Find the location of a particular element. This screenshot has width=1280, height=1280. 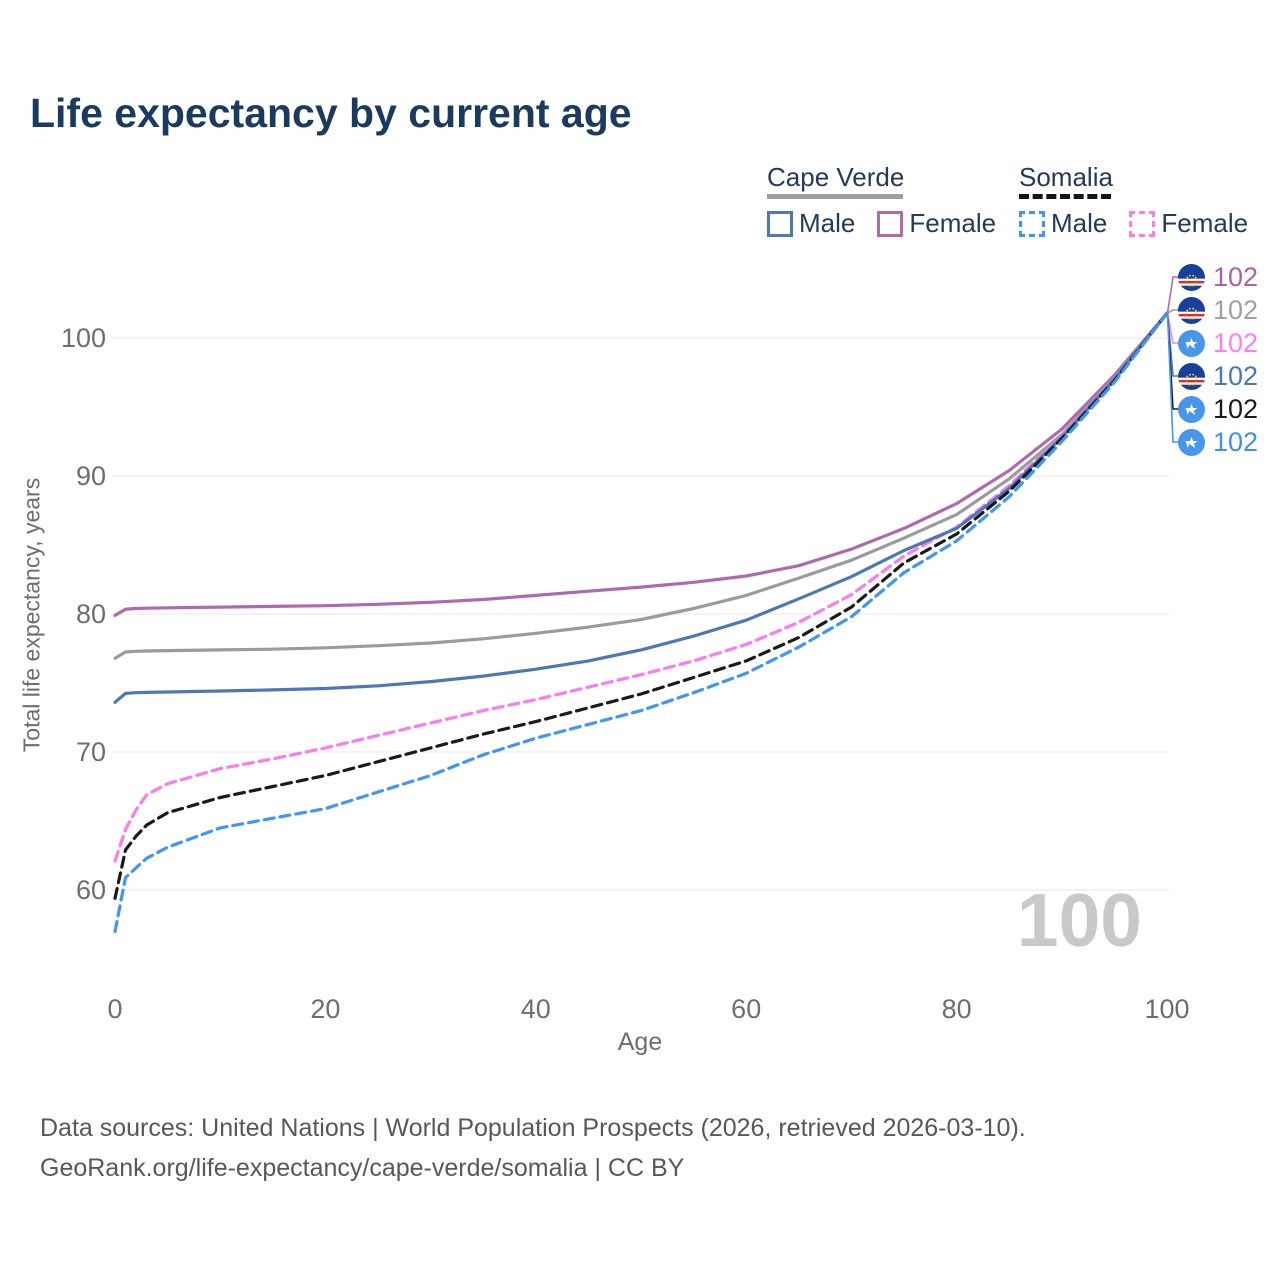

series-end-label-somalia-all: 102 is located at coordinates (1218, 409).